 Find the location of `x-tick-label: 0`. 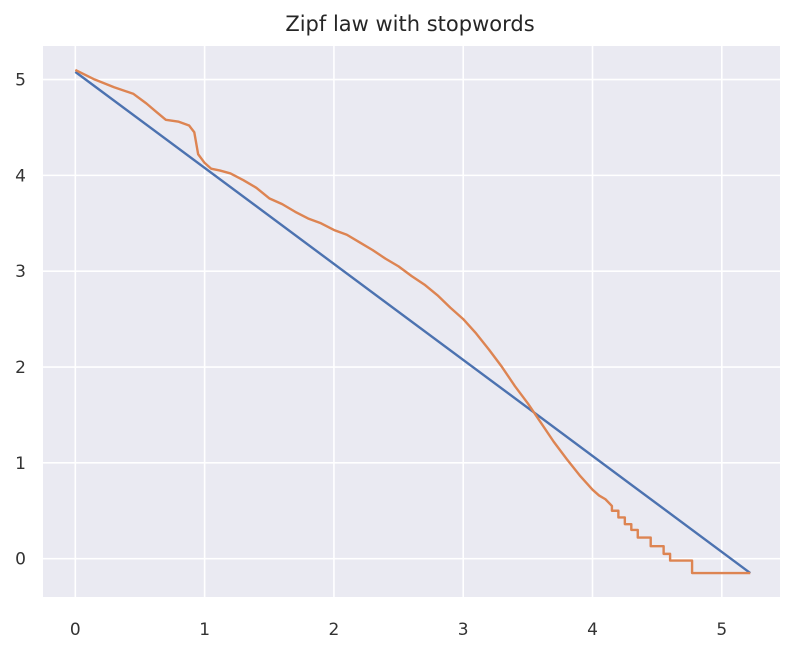

x-tick-label: 0 is located at coordinates (75, 630).